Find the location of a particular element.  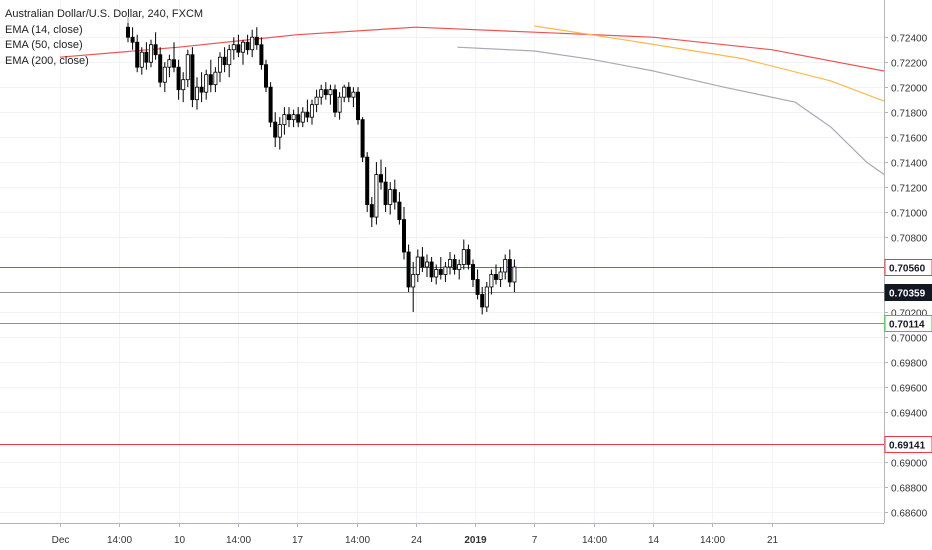

price-level-label: 0.70114 is located at coordinates (907, 325).